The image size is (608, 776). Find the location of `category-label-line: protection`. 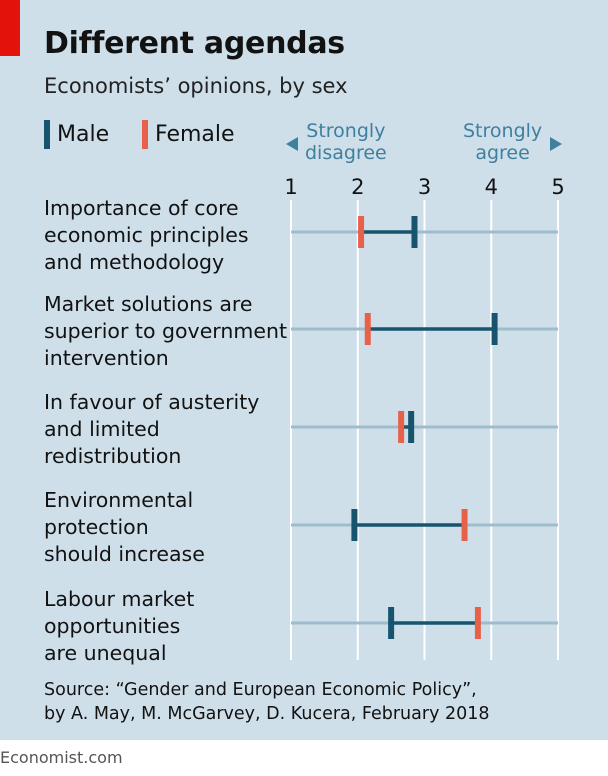

category-label-line: protection is located at coordinates (96, 527).